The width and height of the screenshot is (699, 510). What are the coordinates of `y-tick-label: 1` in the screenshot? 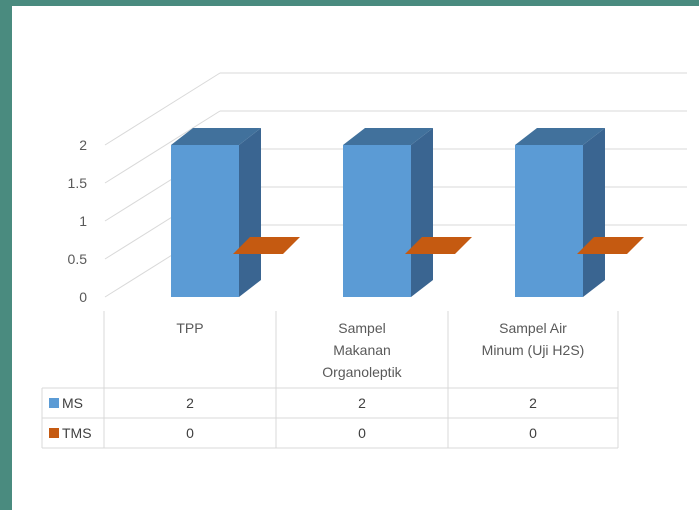 It's located at (83, 221).